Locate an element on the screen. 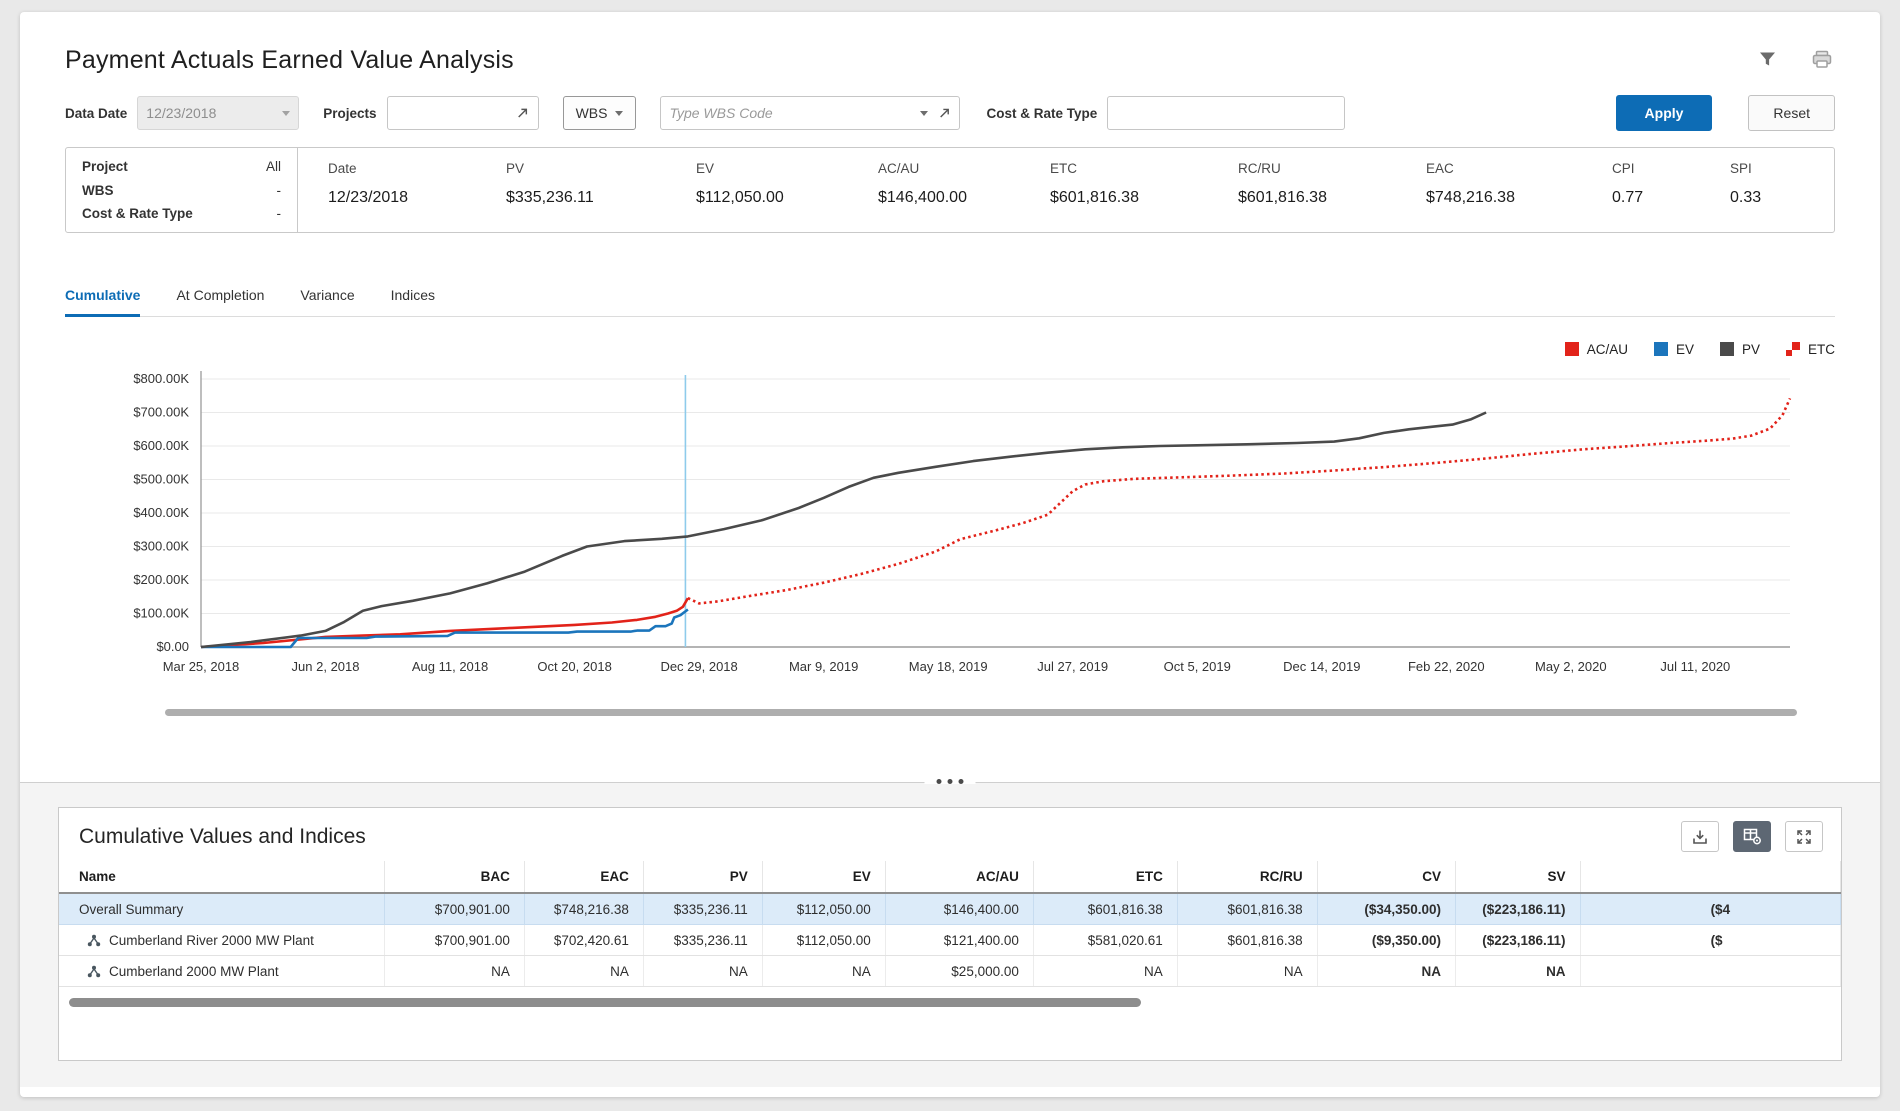 The height and width of the screenshot is (1111, 1900). table-horizontal-scrollbar is located at coordinates (950, 1003).